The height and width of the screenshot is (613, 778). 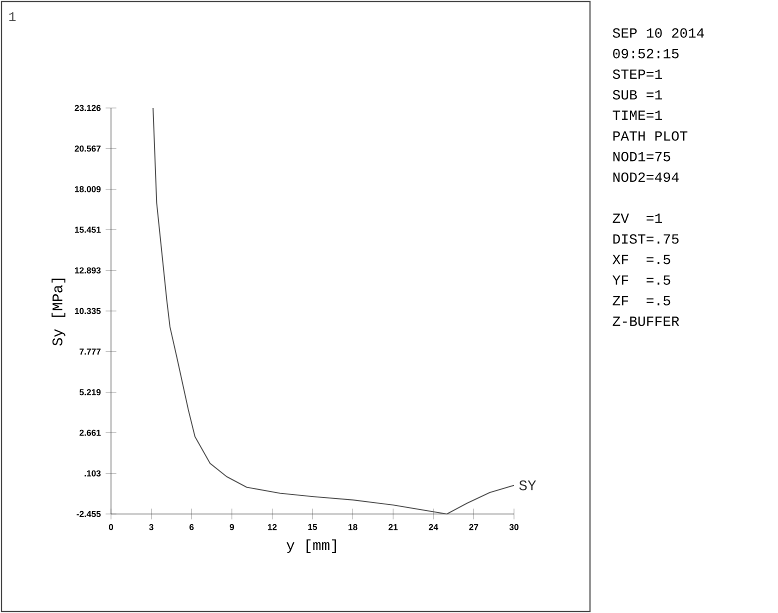 What do you see at coordinates (88, 270) in the screenshot?
I see `y-tick-label: 12.893` at bounding box center [88, 270].